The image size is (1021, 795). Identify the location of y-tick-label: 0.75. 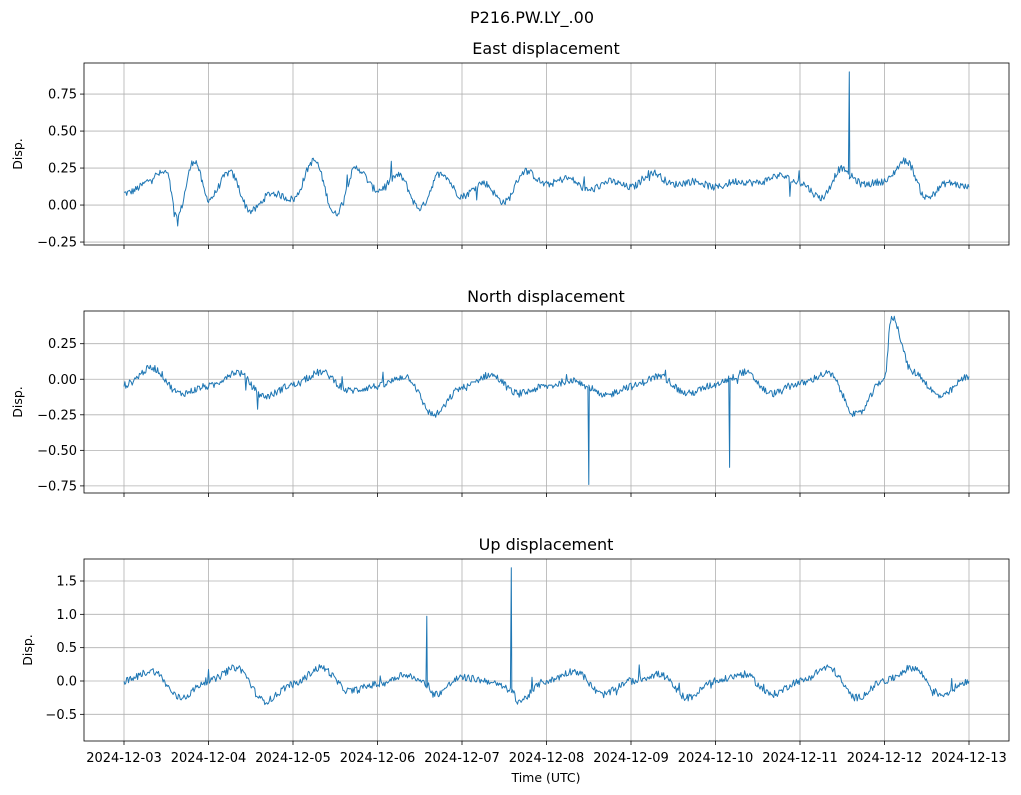
(62, 95).